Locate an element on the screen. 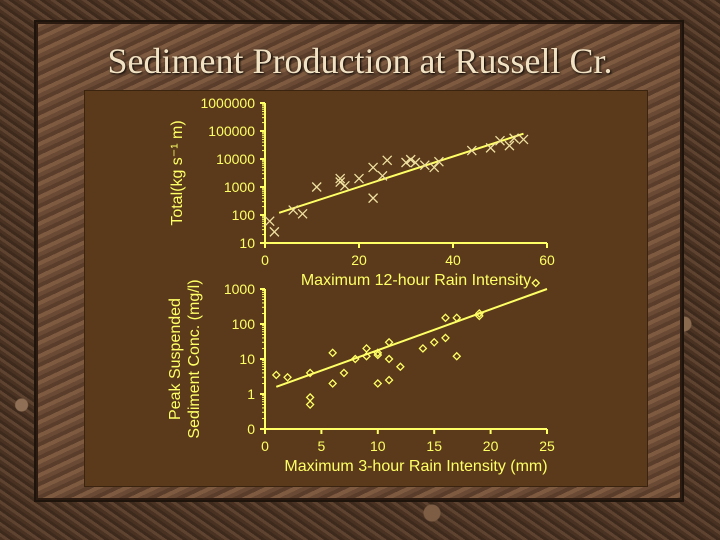 This screenshot has width=720, height=540. y-tick-label-1: 1000 is located at coordinates (239, 289).